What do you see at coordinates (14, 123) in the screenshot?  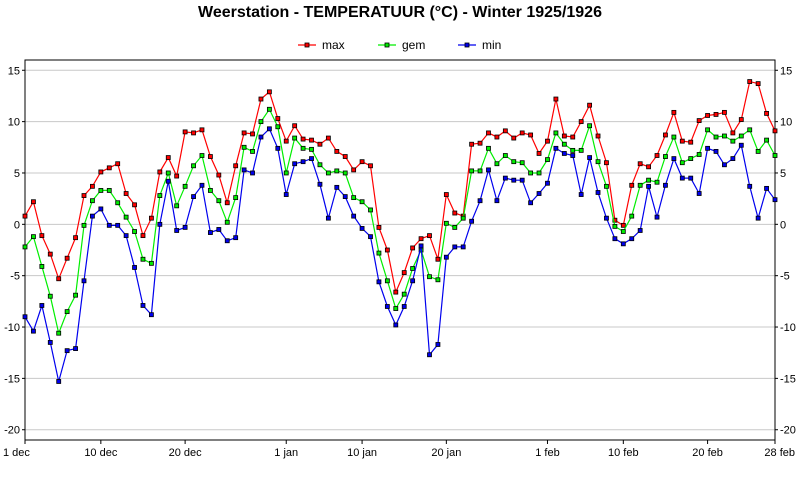 I see `y-tick-label: 10` at bounding box center [14, 123].